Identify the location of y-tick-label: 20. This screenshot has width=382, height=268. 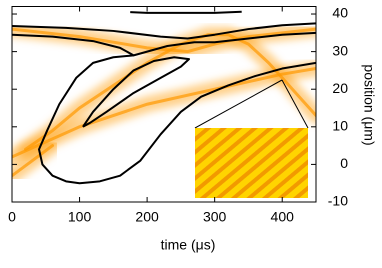
(340, 88).